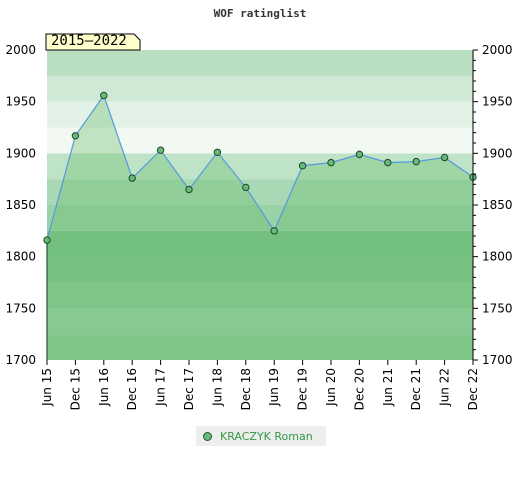 This screenshot has width=520, height=480. I want to click on band-1900, so click(260, 140).